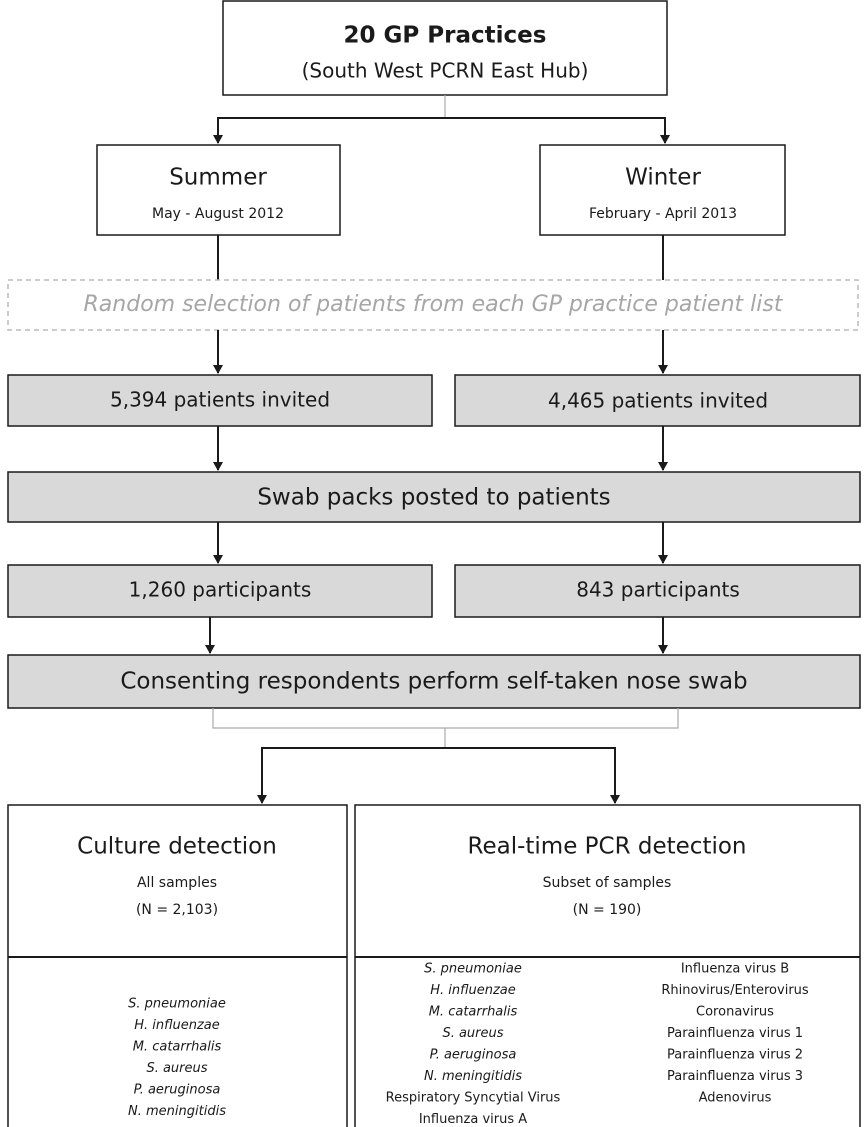 This screenshot has width=864, height=1127. I want to click on summer-invited: 5,394 patients invited, so click(220, 400).